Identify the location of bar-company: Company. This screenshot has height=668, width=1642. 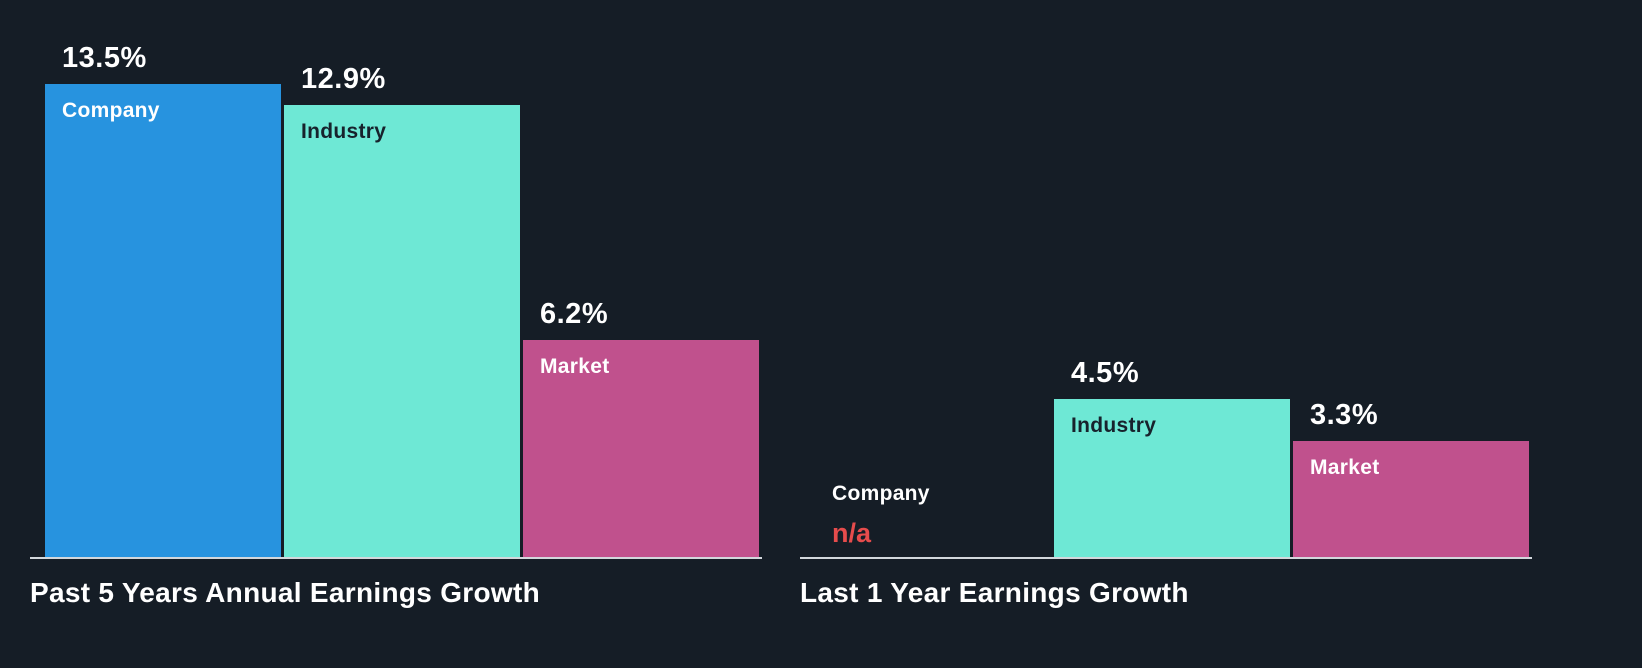
(163, 320).